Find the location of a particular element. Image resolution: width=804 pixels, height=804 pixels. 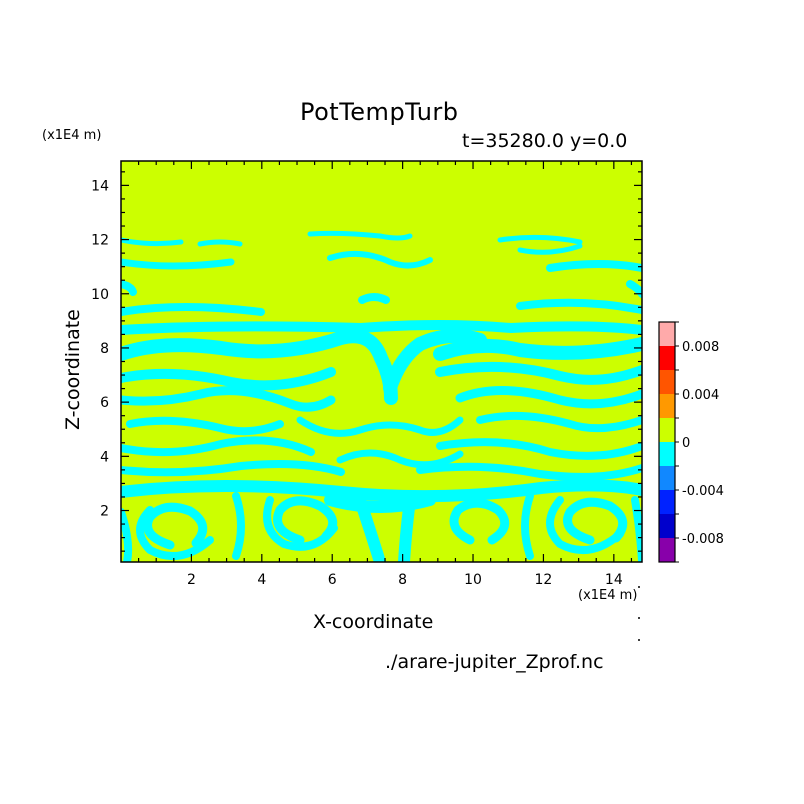

y-tick-label: 14 is located at coordinates (100, 186).